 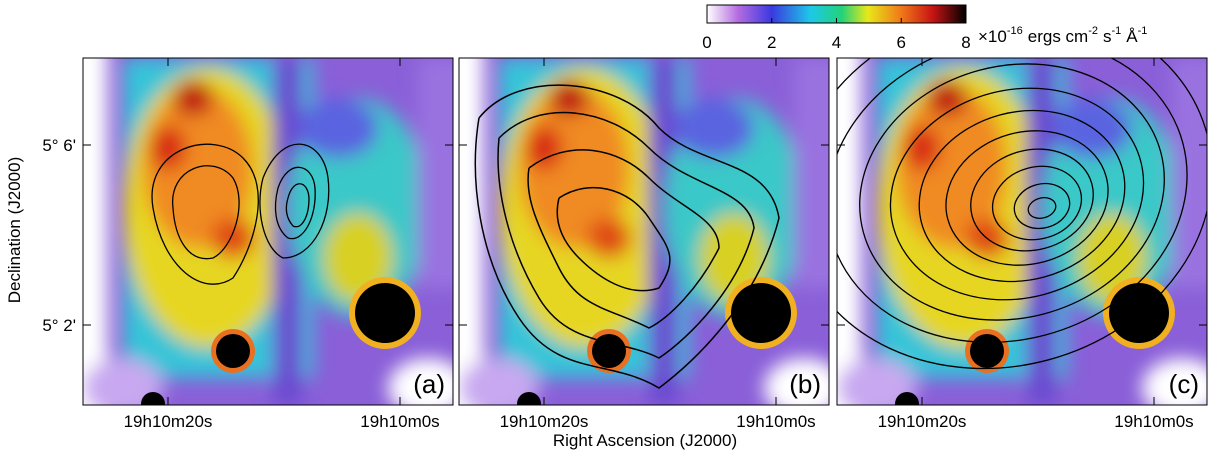 I want to click on y-tick-label: 5° 6', so click(x=59, y=145).